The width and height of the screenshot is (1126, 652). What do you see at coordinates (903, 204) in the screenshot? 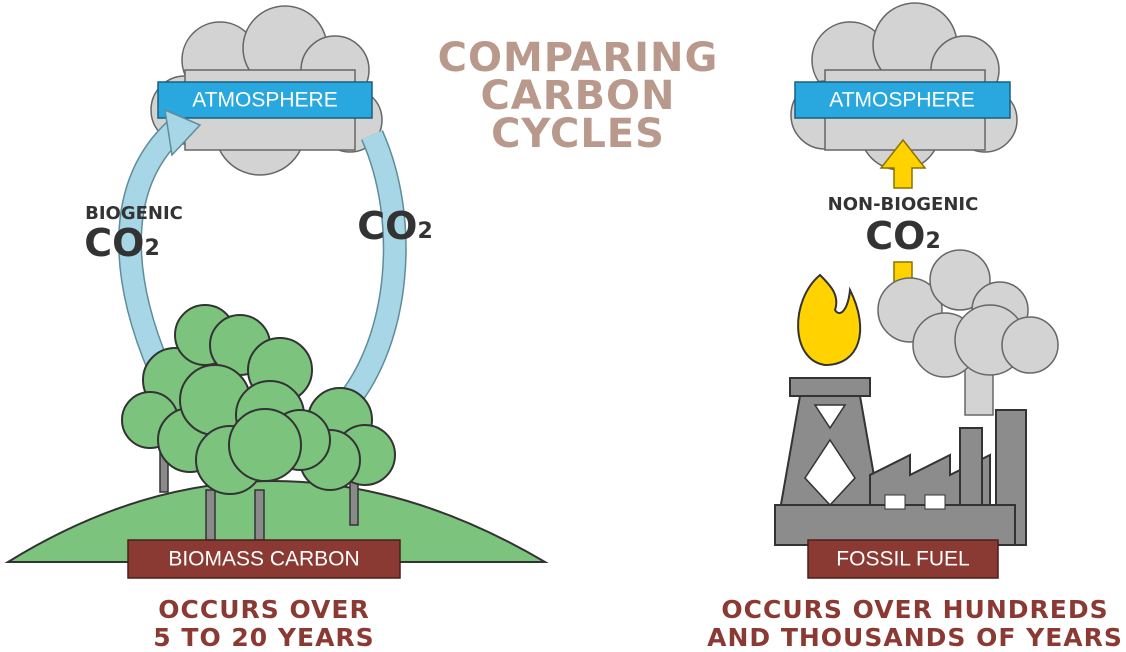
I see `non-biogenic-label: NON-BIOGENIC` at bounding box center [903, 204].